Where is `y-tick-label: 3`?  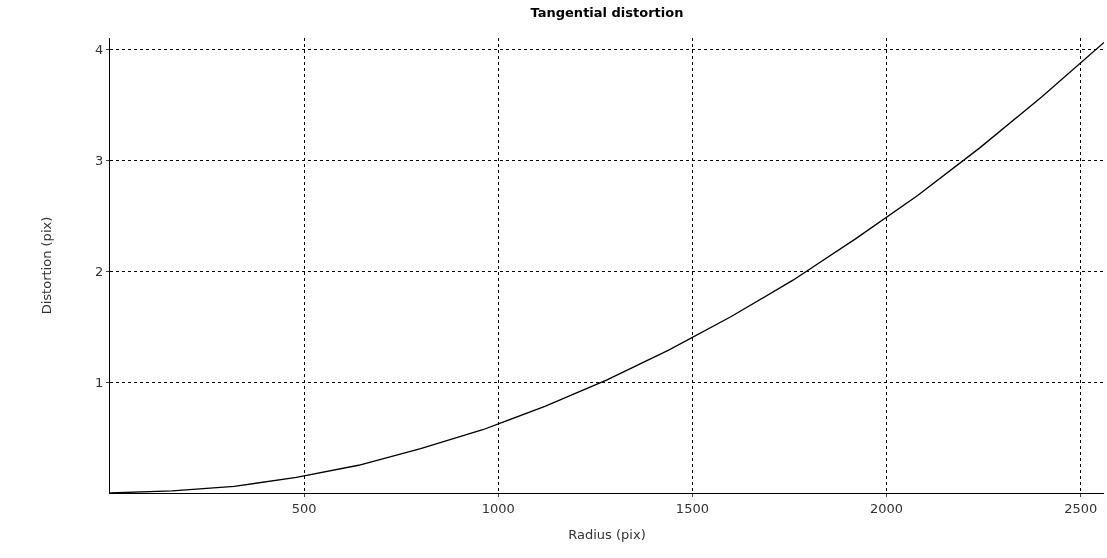 y-tick-label: 3 is located at coordinates (99, 160).